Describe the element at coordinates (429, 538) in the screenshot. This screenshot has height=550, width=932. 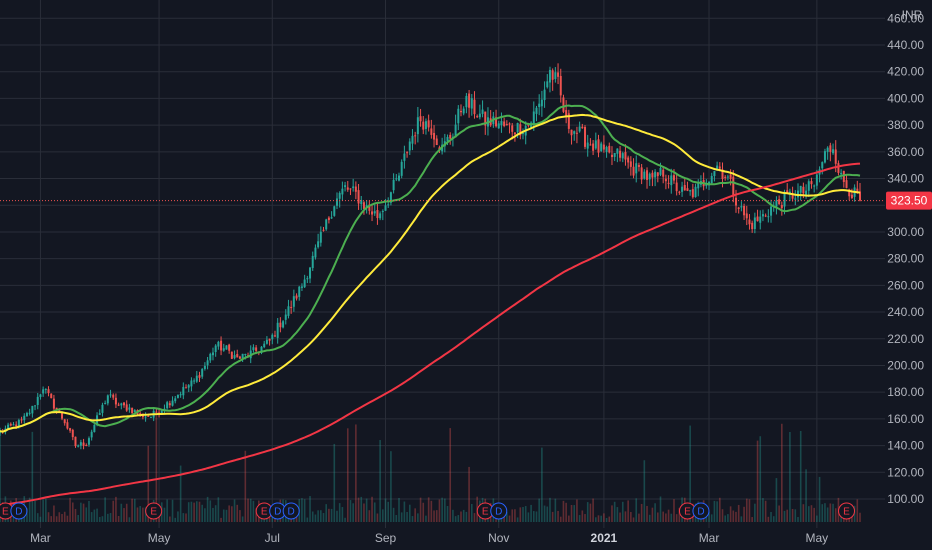
I see `time-axis: Mar May Jul Sep Nov 2021 Mar May` at that location.